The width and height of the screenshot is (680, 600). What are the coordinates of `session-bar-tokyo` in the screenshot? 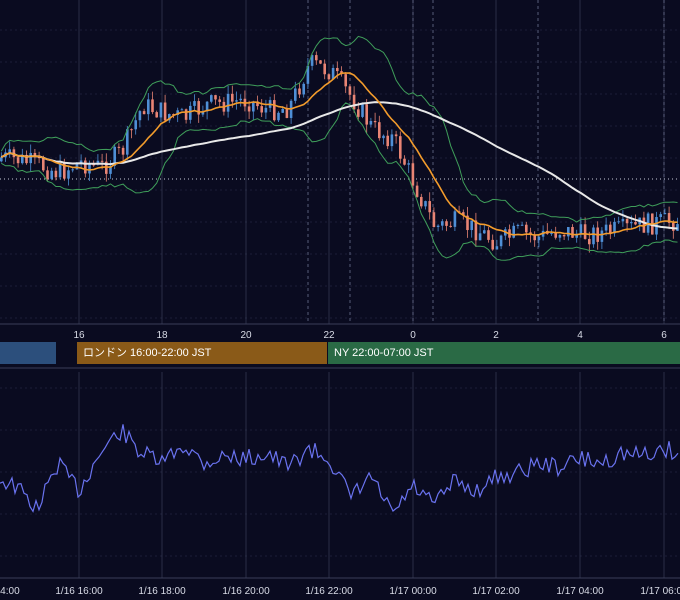 It's located at (28, 353).